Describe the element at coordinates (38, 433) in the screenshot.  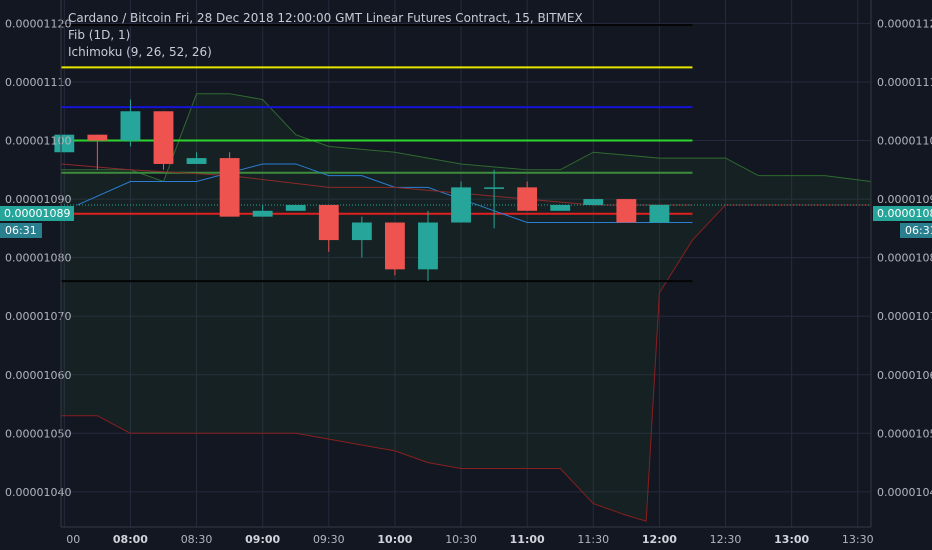
I see `y-tick-label-left: 0.00001050` at that location.